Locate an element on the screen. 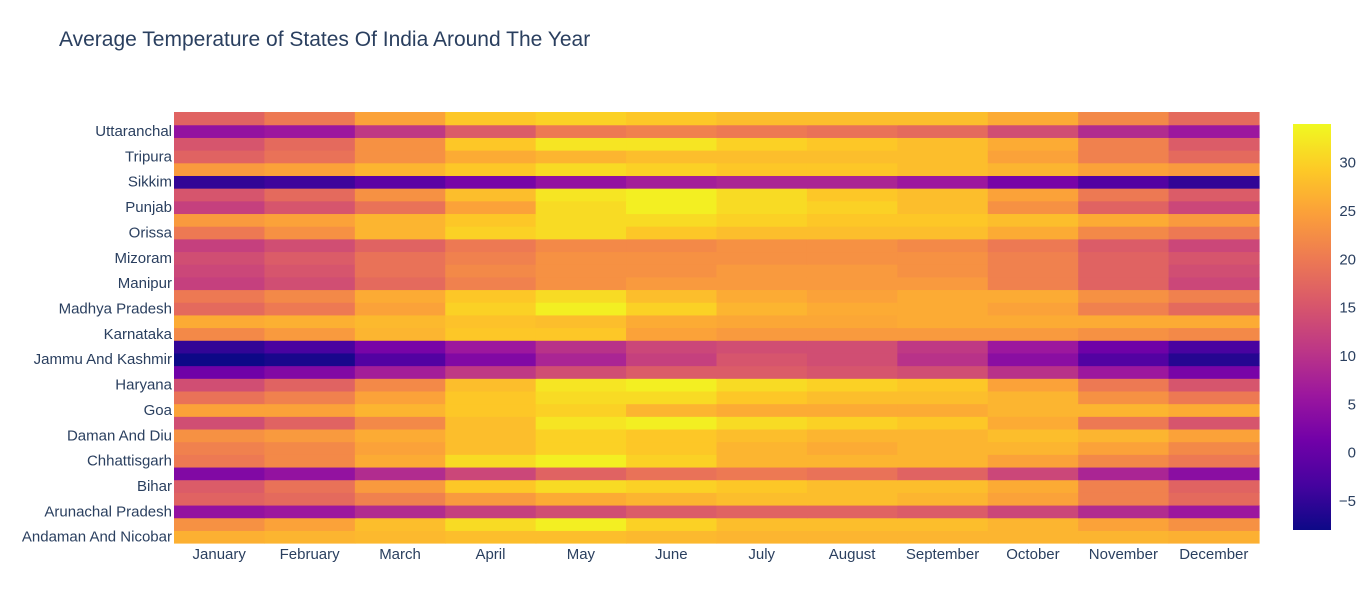 The image size is (1363, 602). y-tick-label: Uttaranchal is located at coordinates (133, 131).